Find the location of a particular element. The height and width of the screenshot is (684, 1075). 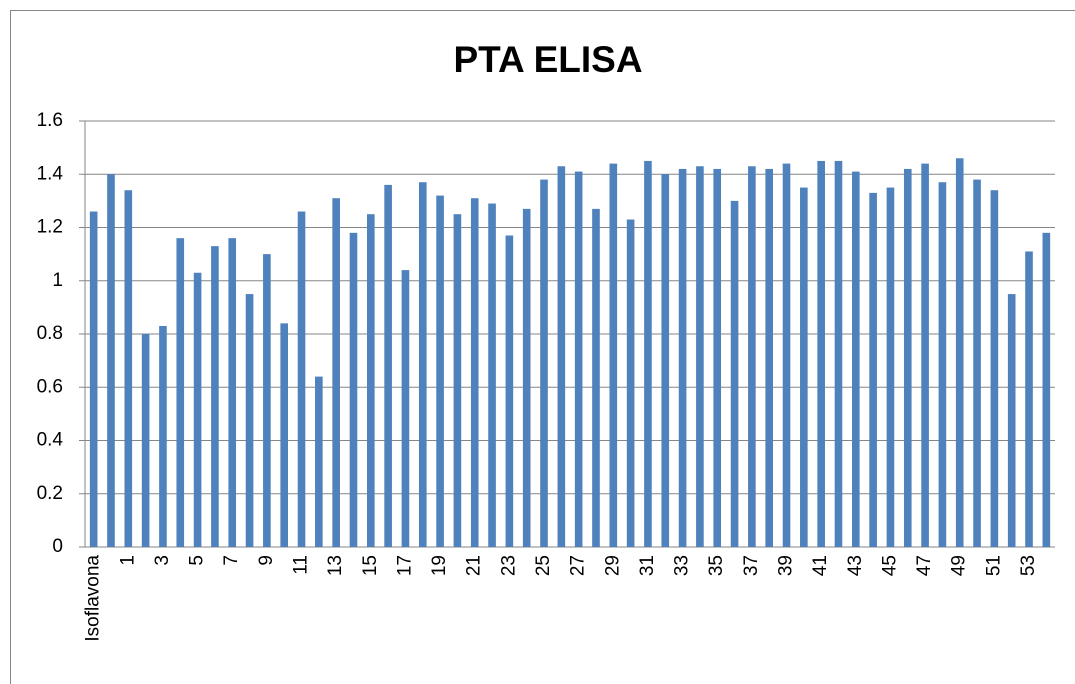

x-tick-label: 43 is located at coordinates (855, 565).